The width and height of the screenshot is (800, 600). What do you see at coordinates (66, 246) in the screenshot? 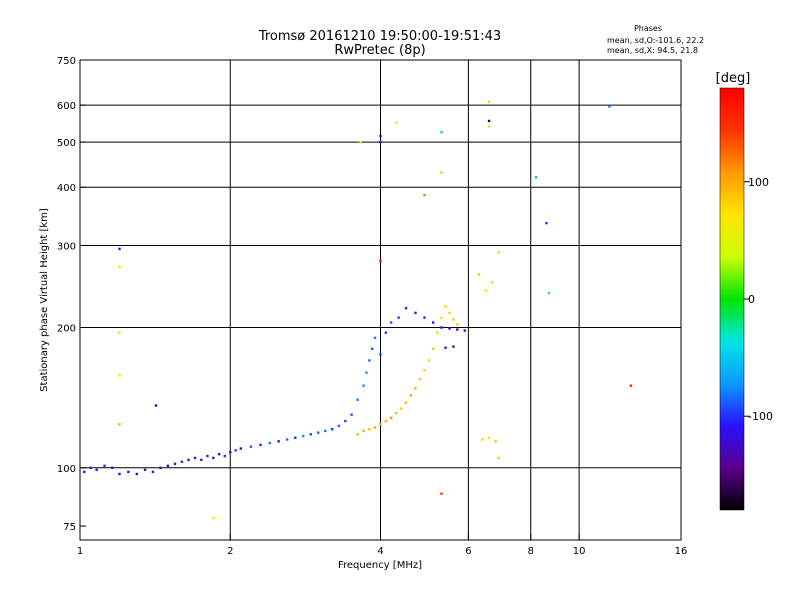
I see `y-tick-label: 300` at bounding box center [66, 246].